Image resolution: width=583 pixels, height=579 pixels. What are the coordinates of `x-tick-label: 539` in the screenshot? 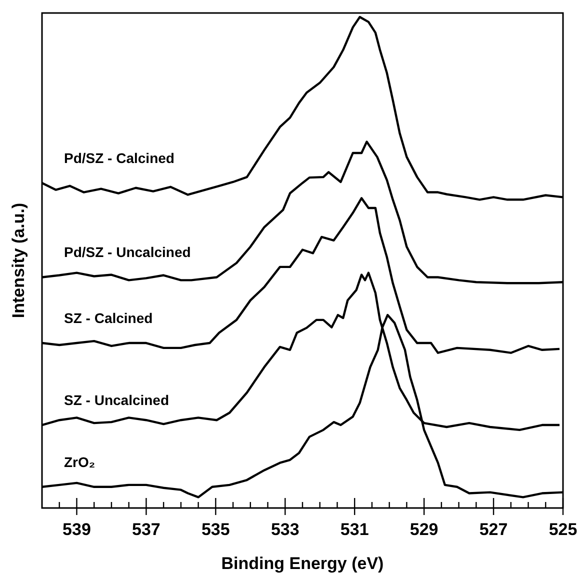 It's located at (76, 529).